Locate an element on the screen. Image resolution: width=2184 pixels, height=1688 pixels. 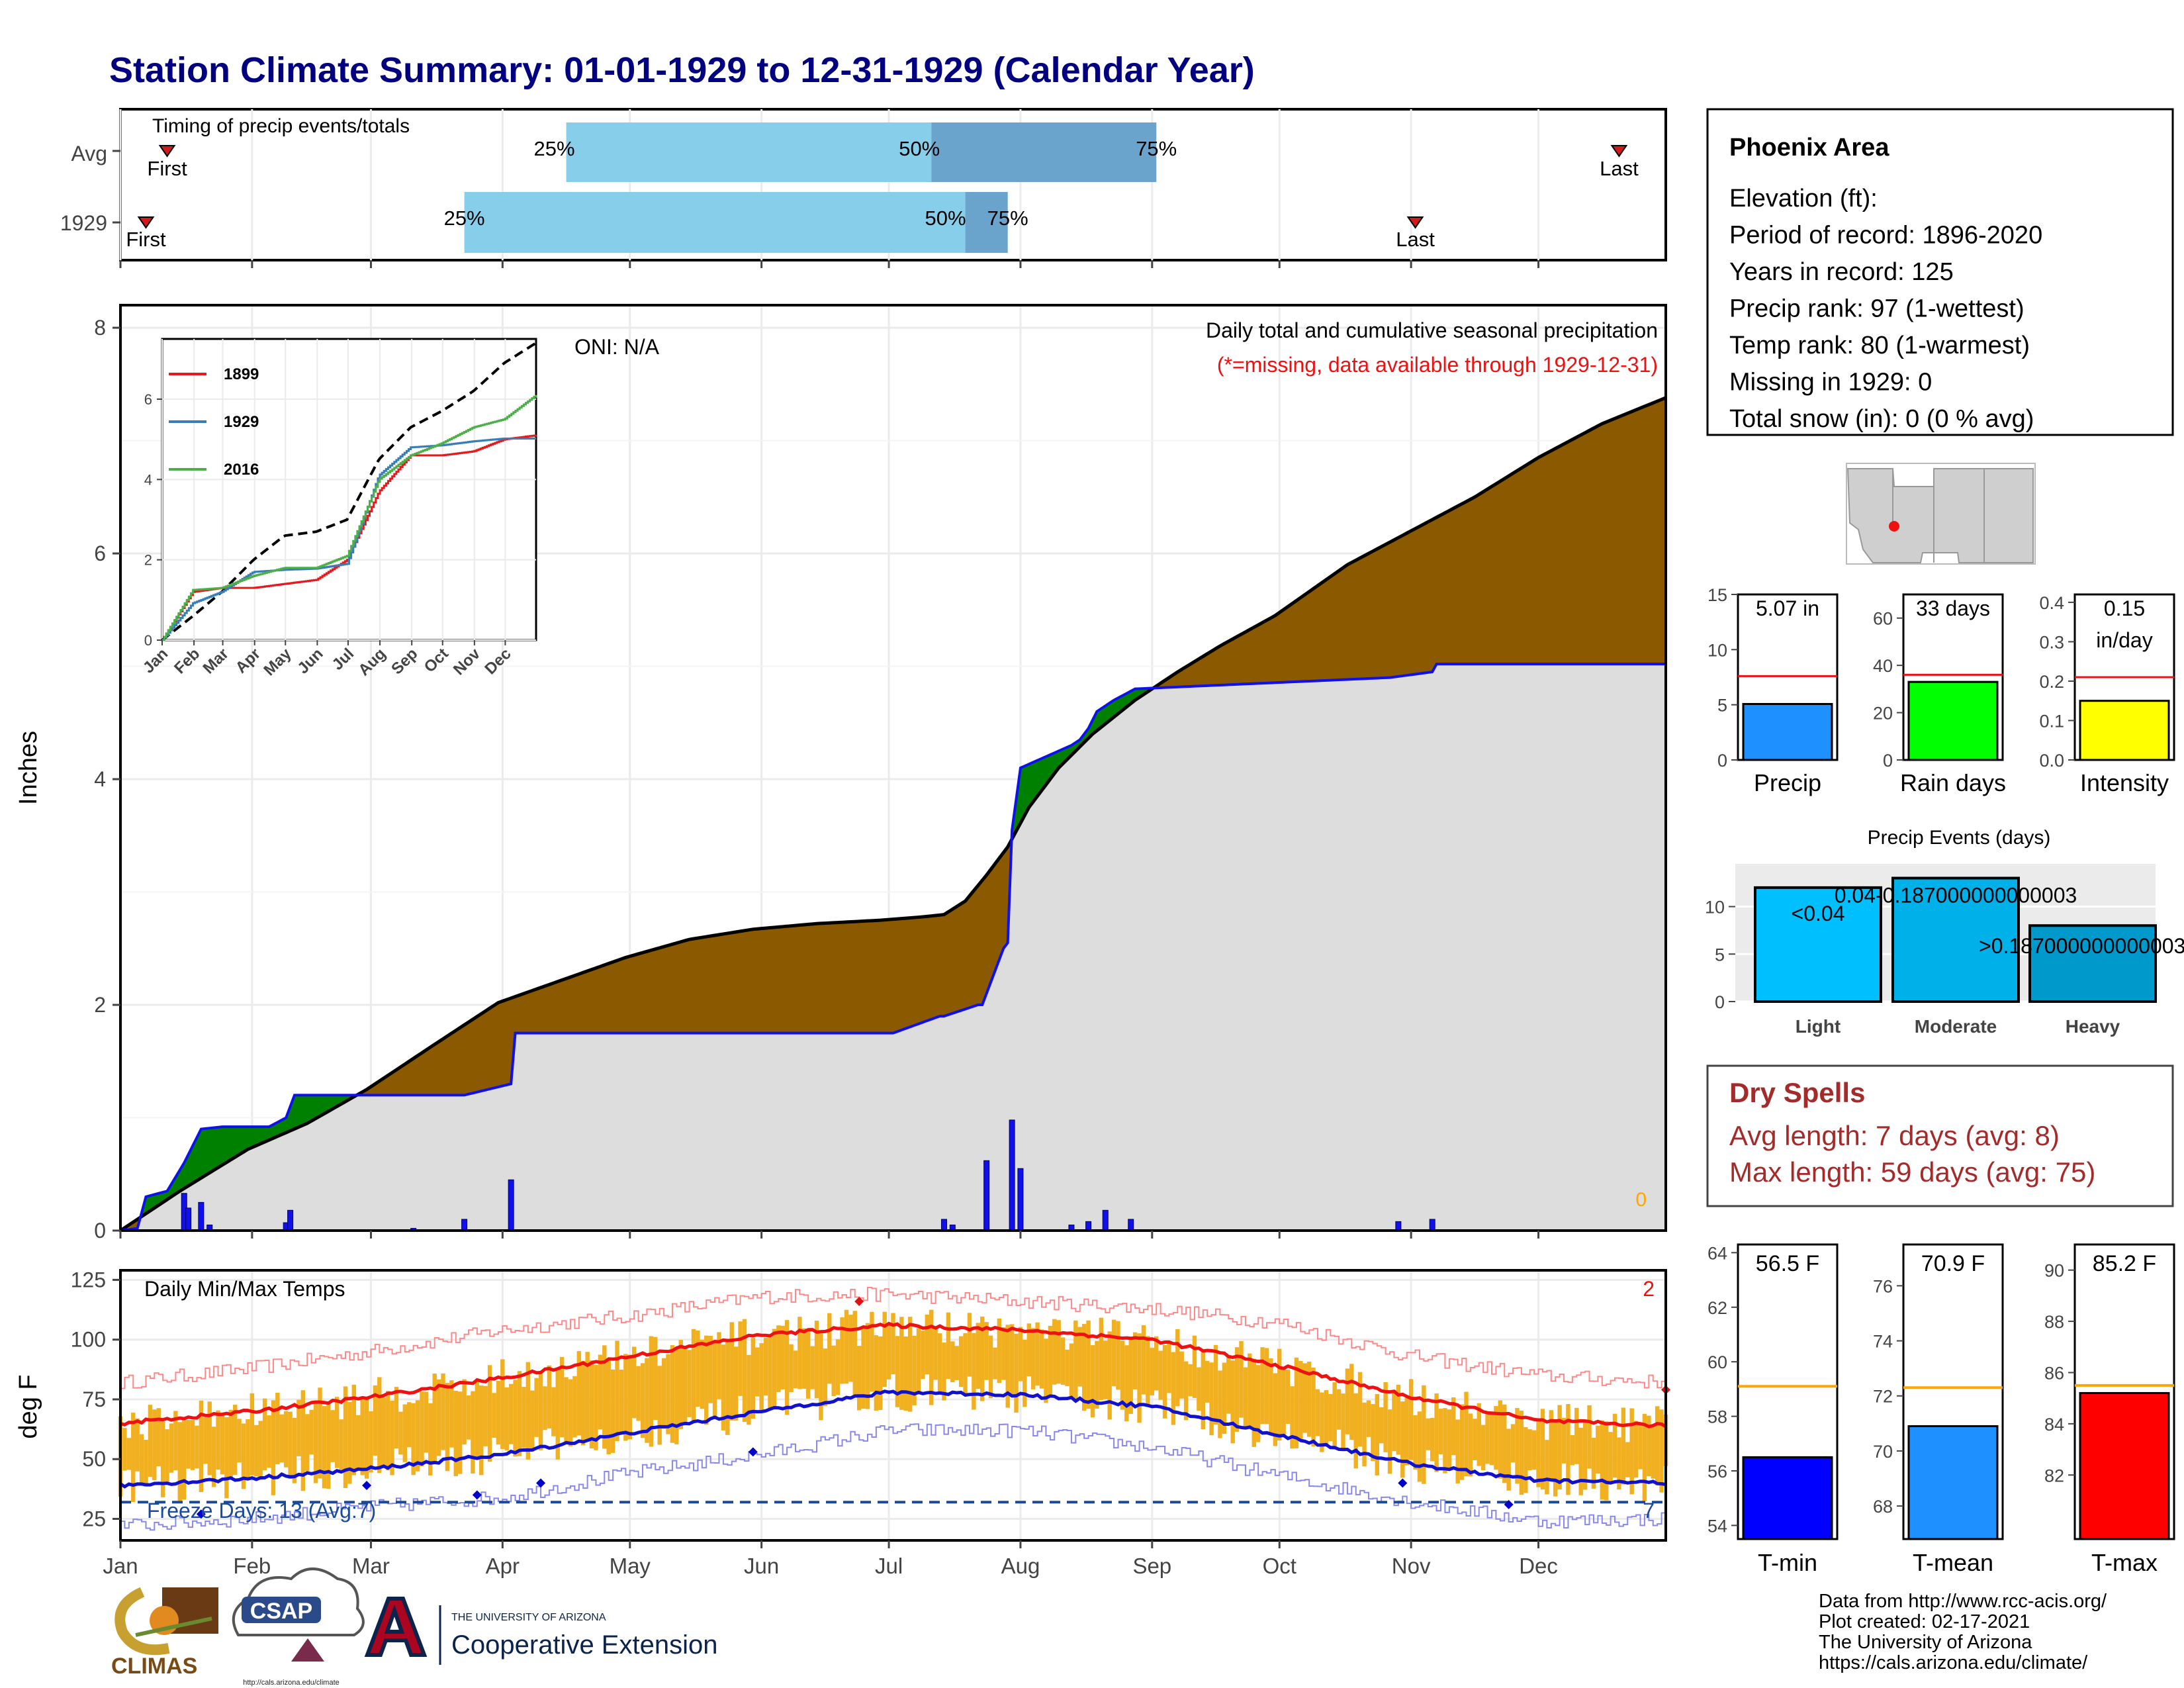
temp-bar-tick-label: 62 is located at coordinates (1717, 1308).